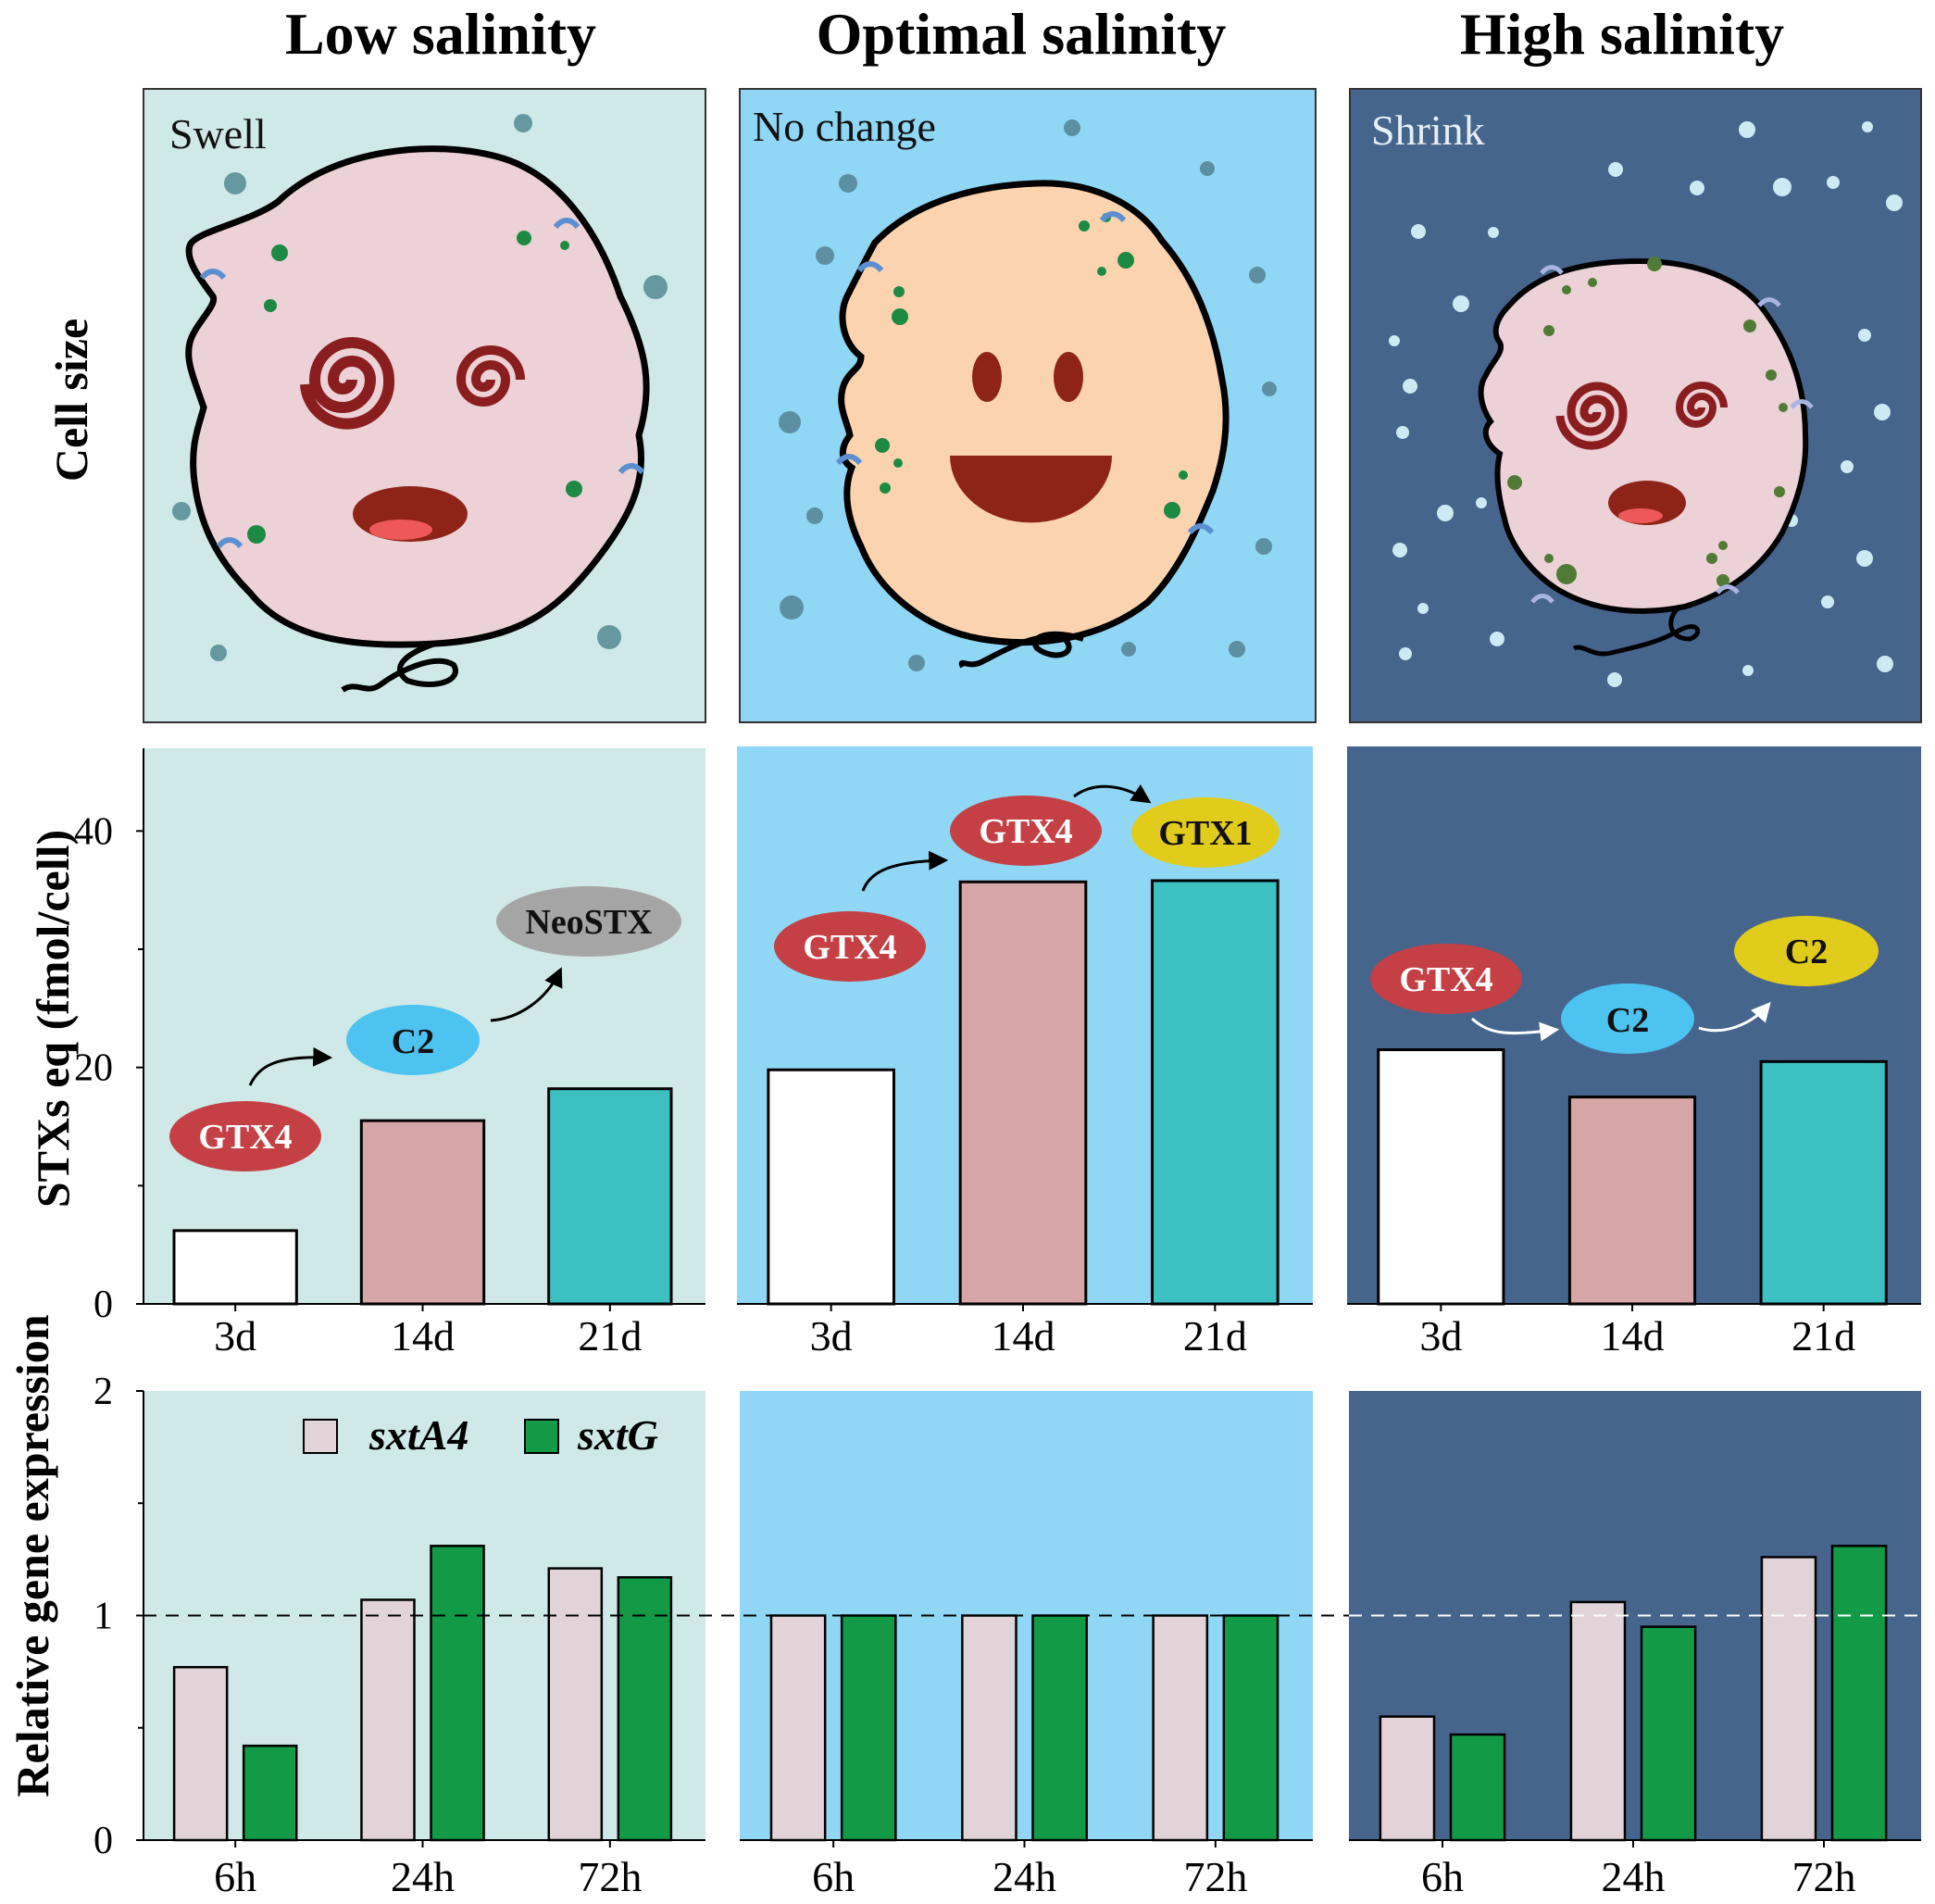  I want to click on background-particles-high, so click(1646, 404).